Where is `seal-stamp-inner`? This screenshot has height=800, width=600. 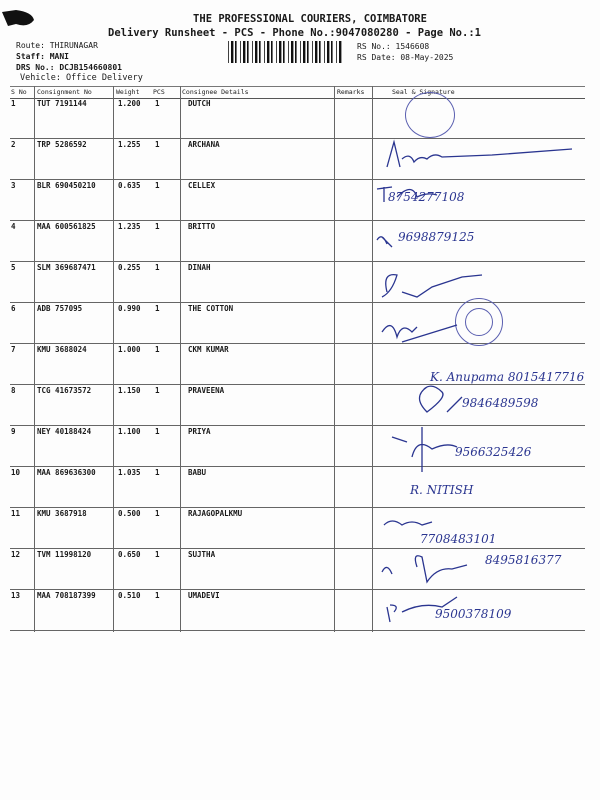
seal-stamp-inner is located at coordinates (479, 322).